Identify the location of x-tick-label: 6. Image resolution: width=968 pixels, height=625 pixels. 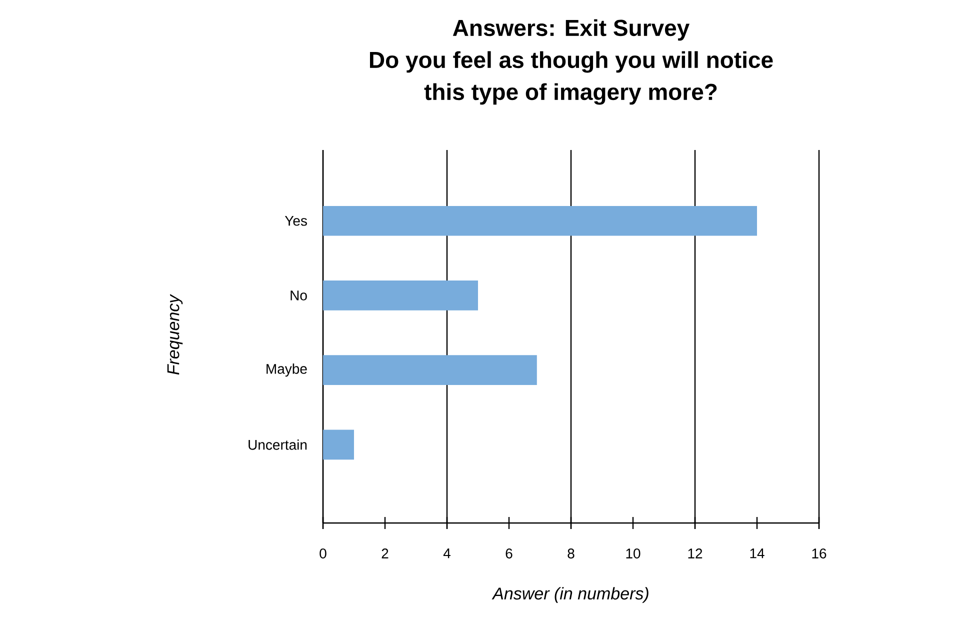
(509, 553).